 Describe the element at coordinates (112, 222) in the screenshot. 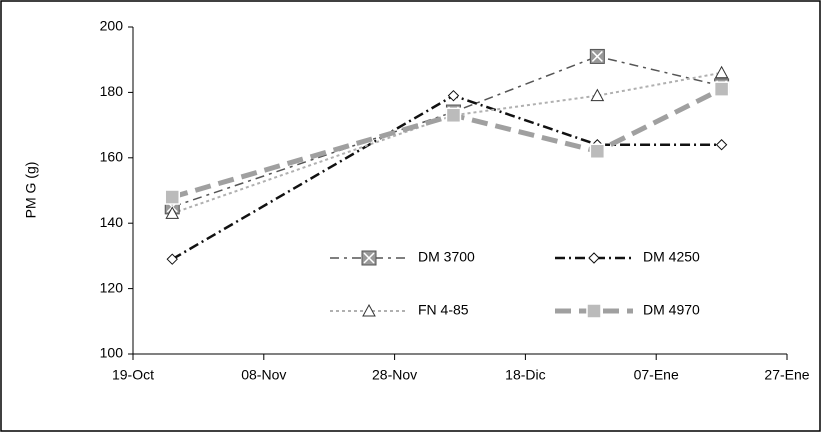

I see `y-tick-label: 140` at that location.